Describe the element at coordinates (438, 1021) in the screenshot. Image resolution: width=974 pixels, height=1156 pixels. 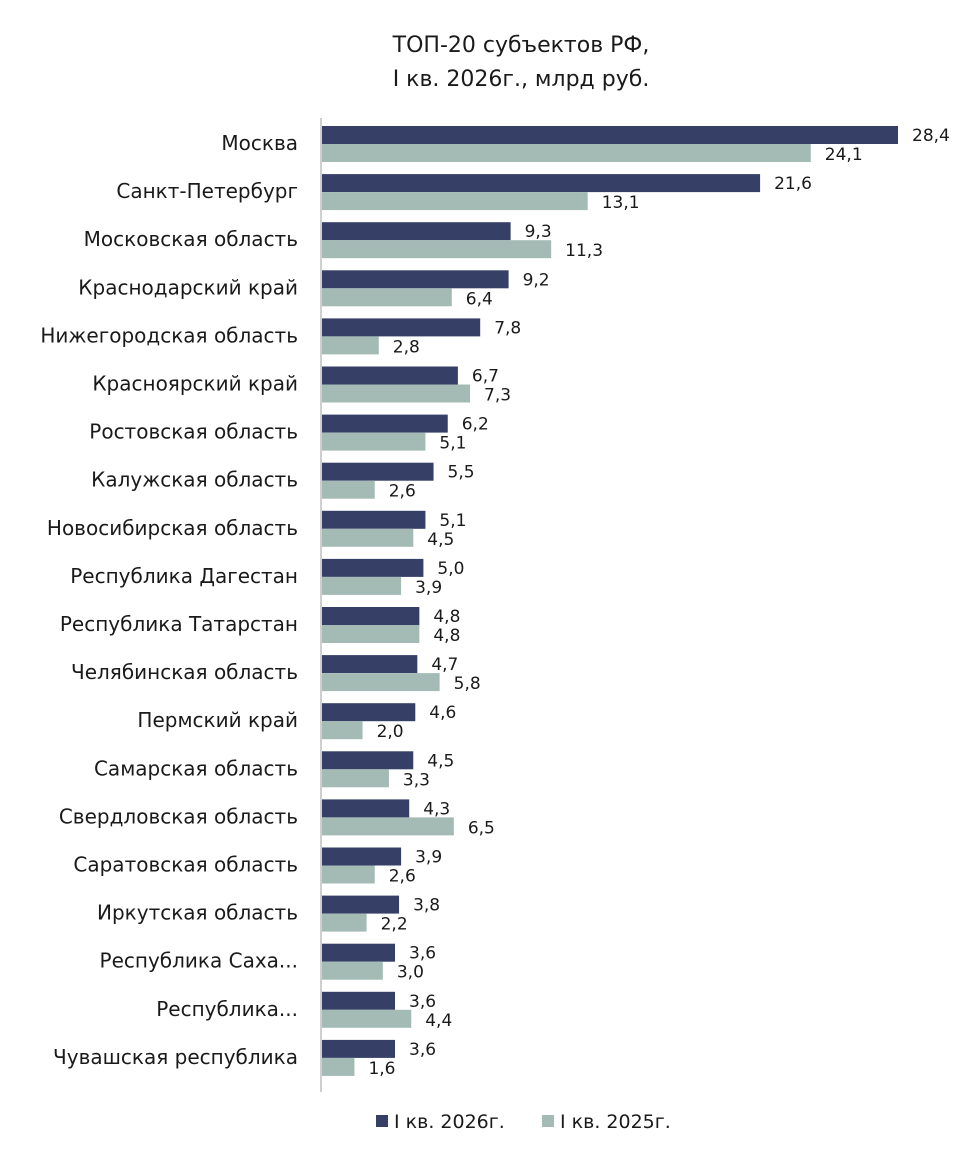
I see `value-label-2025: 4,4` at that location.